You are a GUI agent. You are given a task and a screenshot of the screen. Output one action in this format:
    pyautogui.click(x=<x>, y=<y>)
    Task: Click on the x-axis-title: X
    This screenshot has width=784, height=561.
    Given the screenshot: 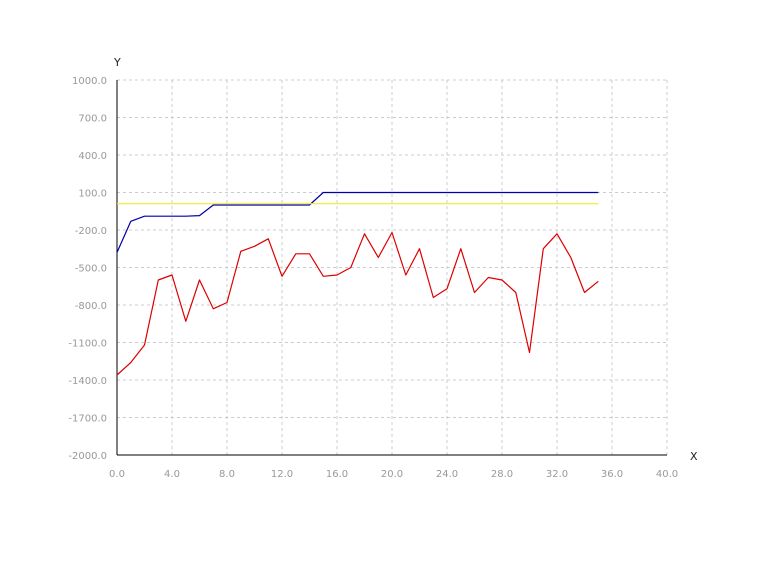 What is the action you would take?
    pyautogui.click(x=694, y=456)
    